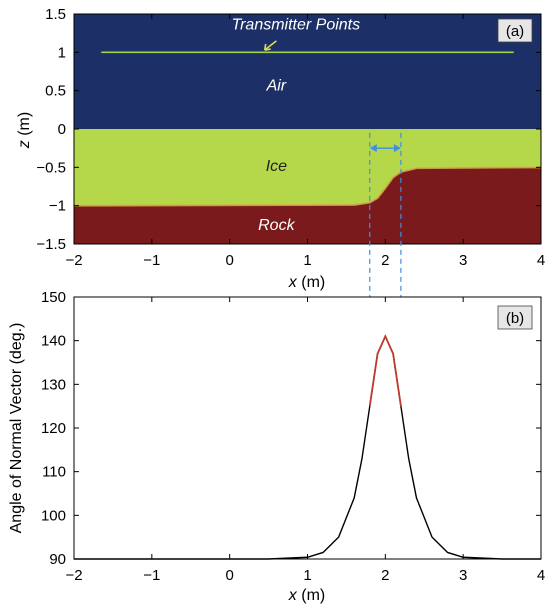 This screenshot has height=607, width=550. What do you see at coordinates (24, 130) in the screenshot?
I see `panel-a-y-axis-title: z (m)` at bounding box center [24, 130].